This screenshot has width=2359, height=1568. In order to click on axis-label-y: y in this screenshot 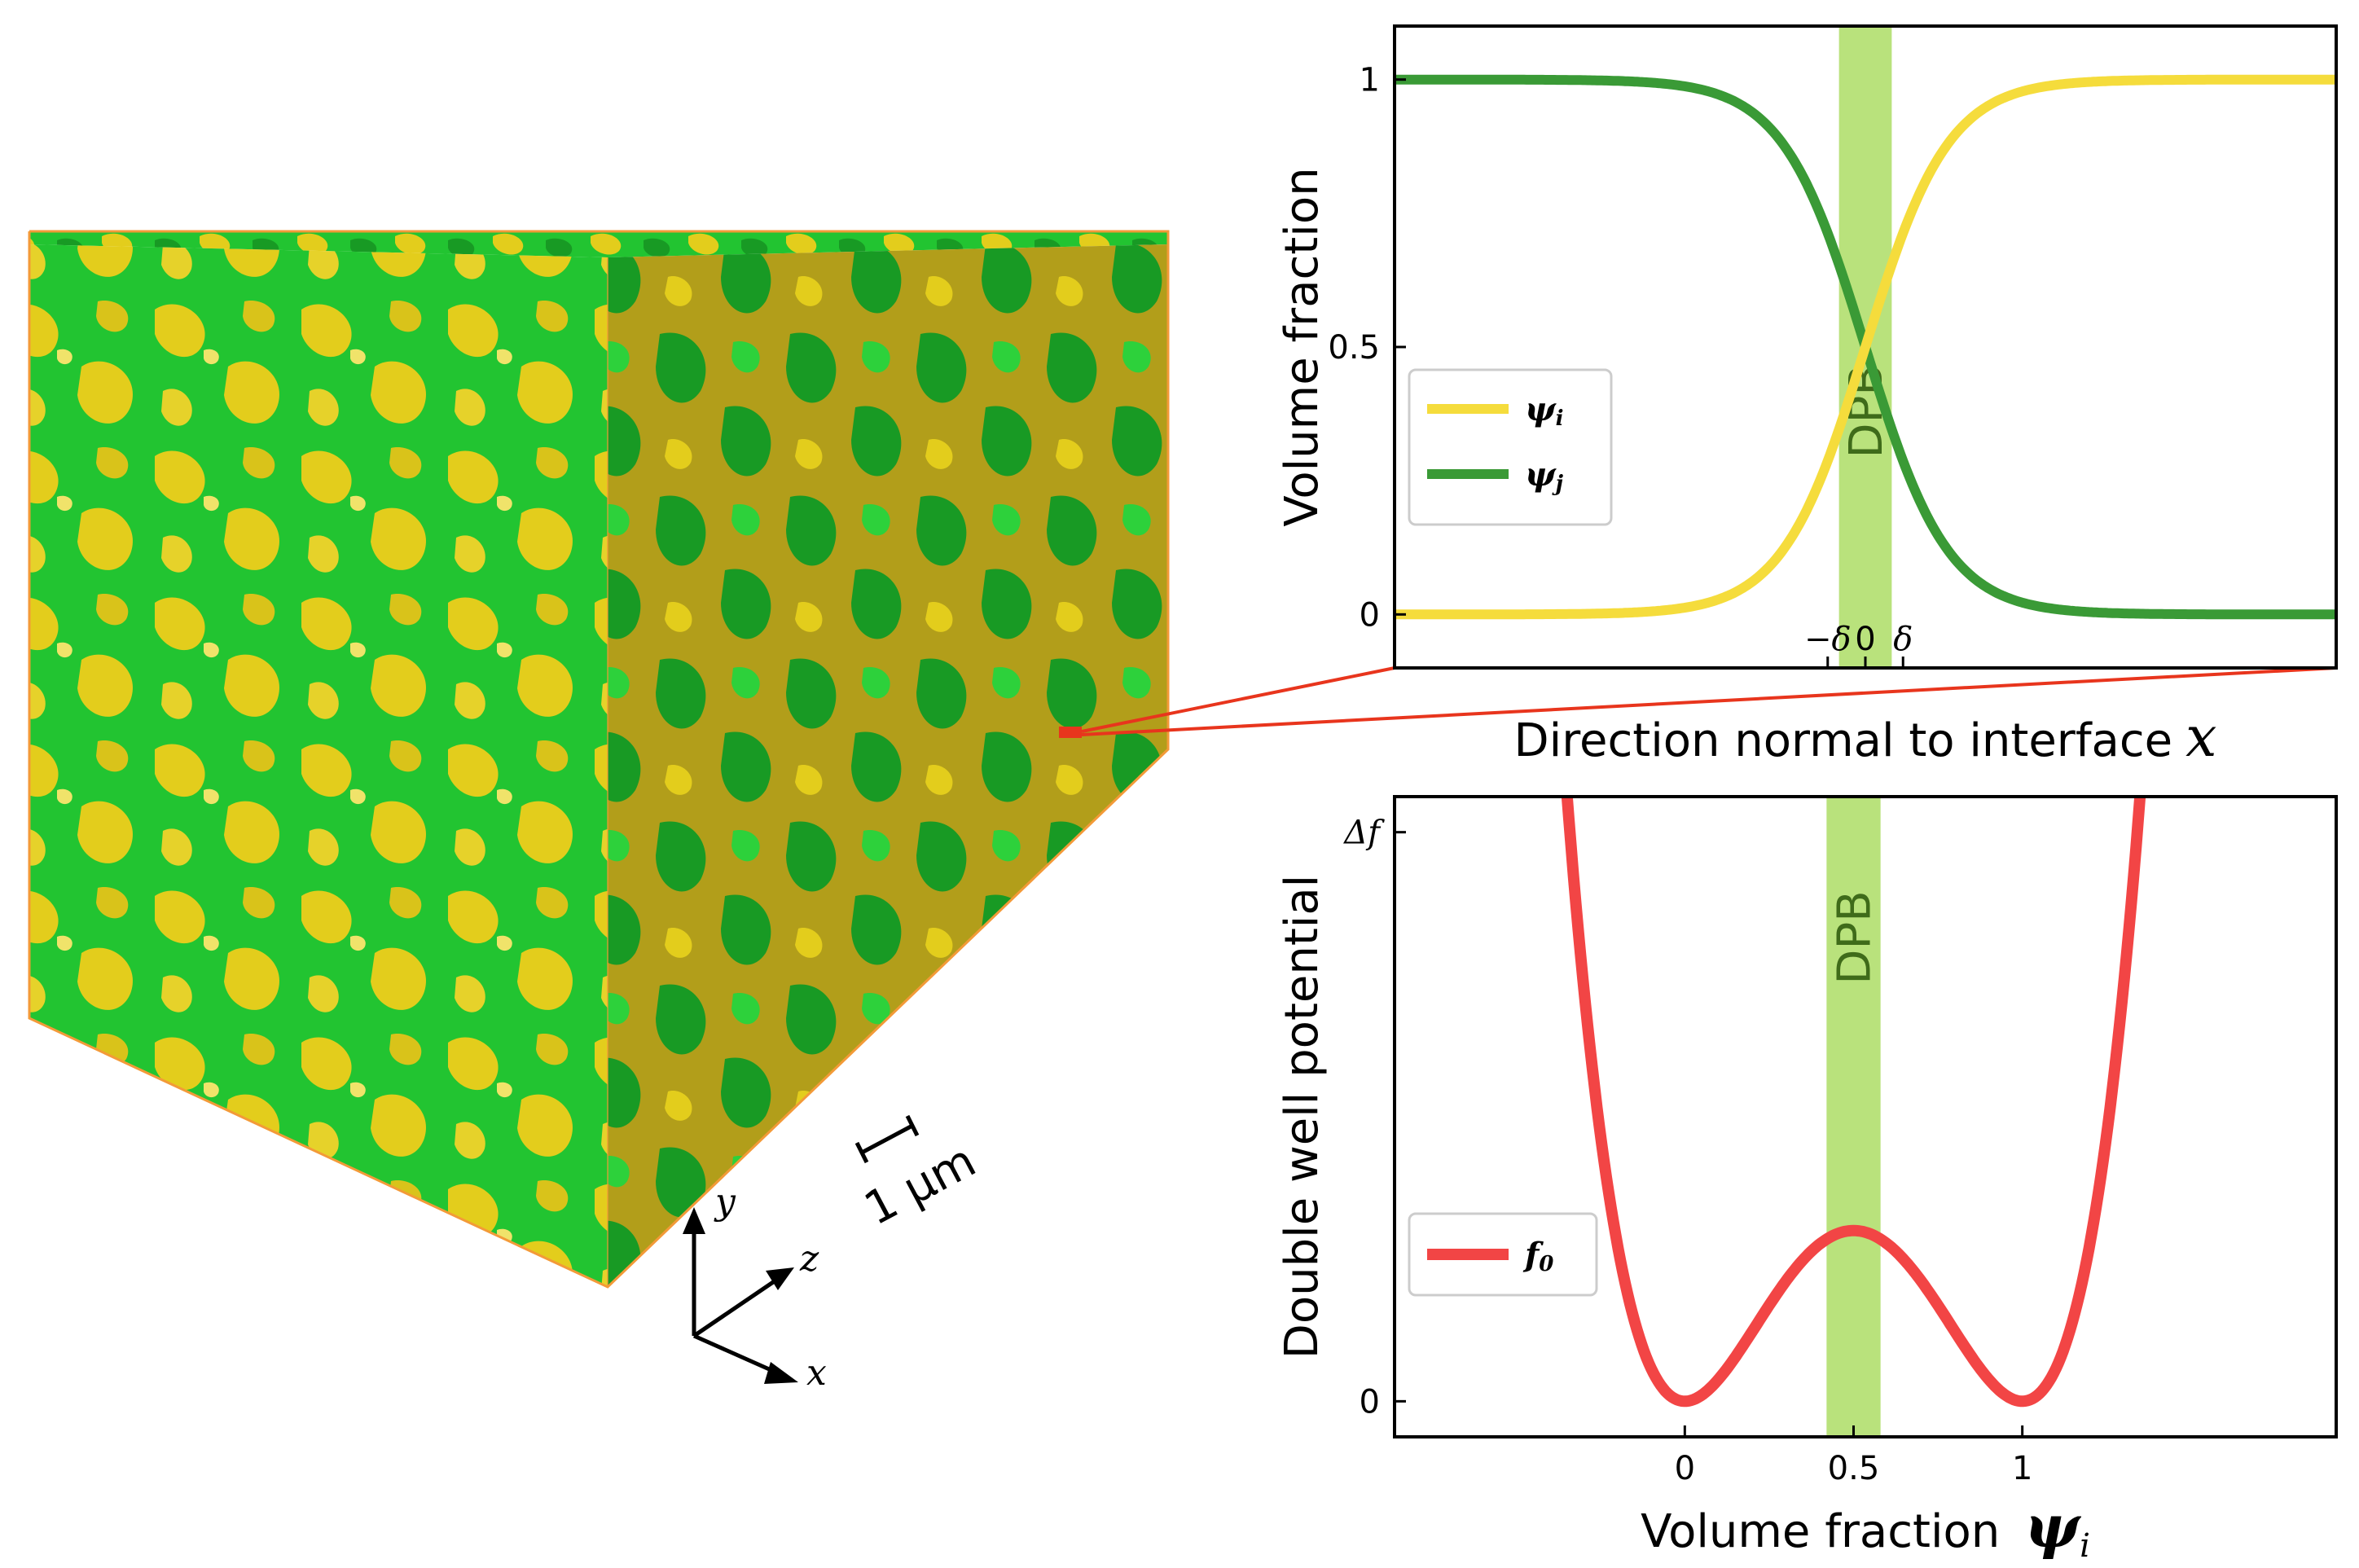, I will do `click(725, 1202)`.